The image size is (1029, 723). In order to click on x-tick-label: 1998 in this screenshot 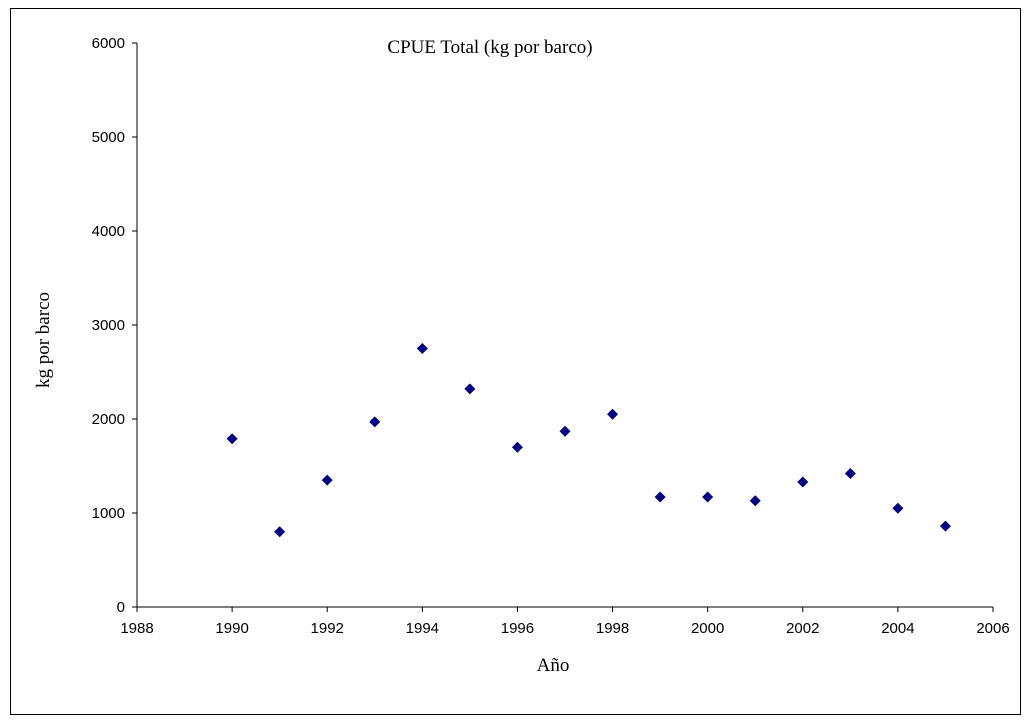, I will do `click(612, 628)`.